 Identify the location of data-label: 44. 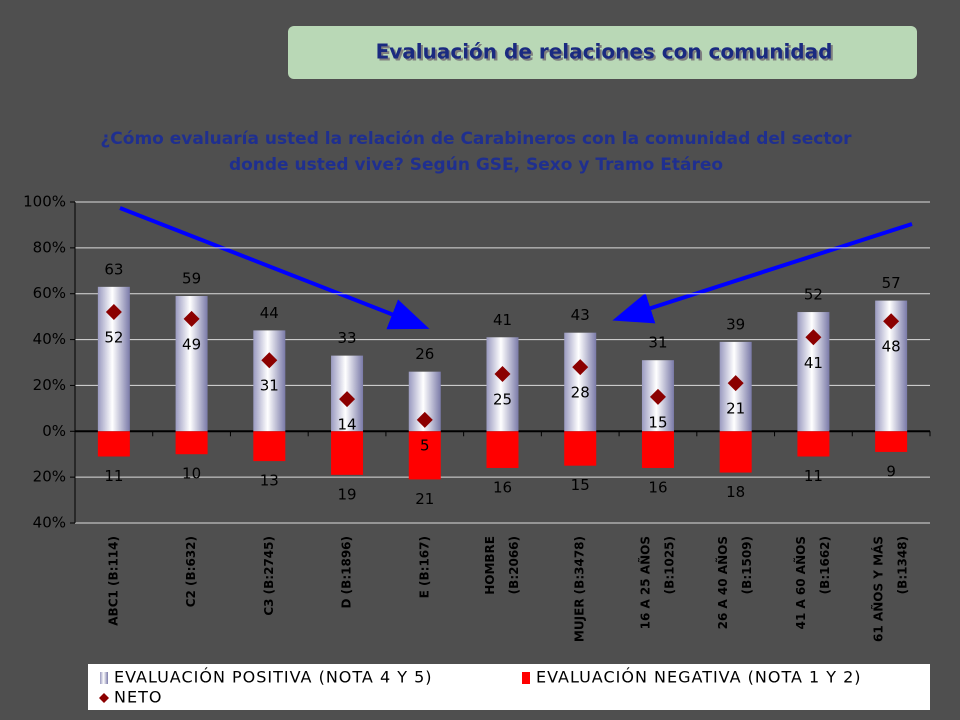
(269, 313).